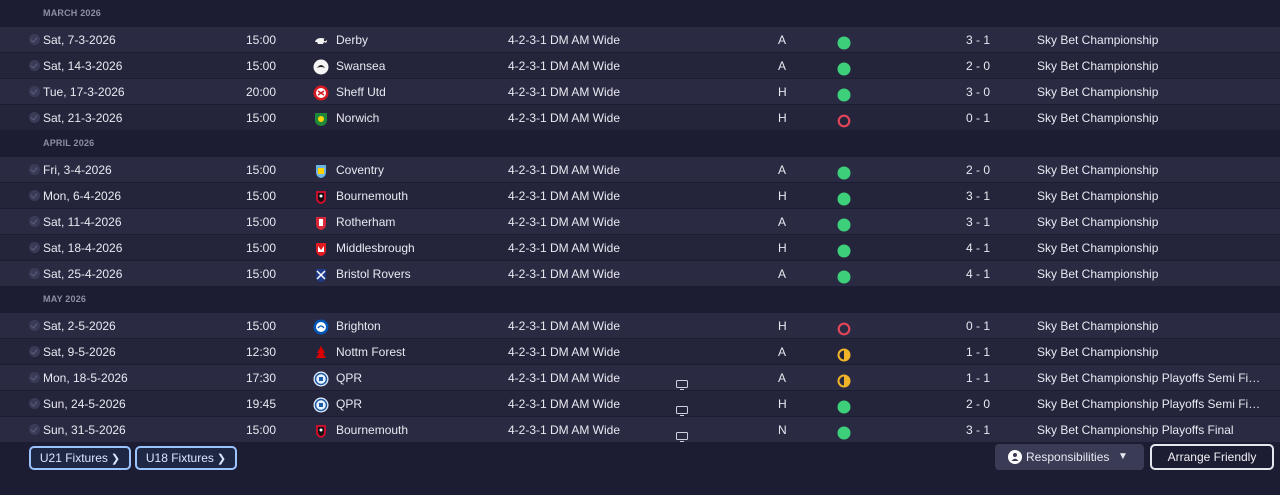 The width and height of the screenshot is (1280, 495). I want to click on fixture-date: Sat, 7-3-2026, so click(79, 40).